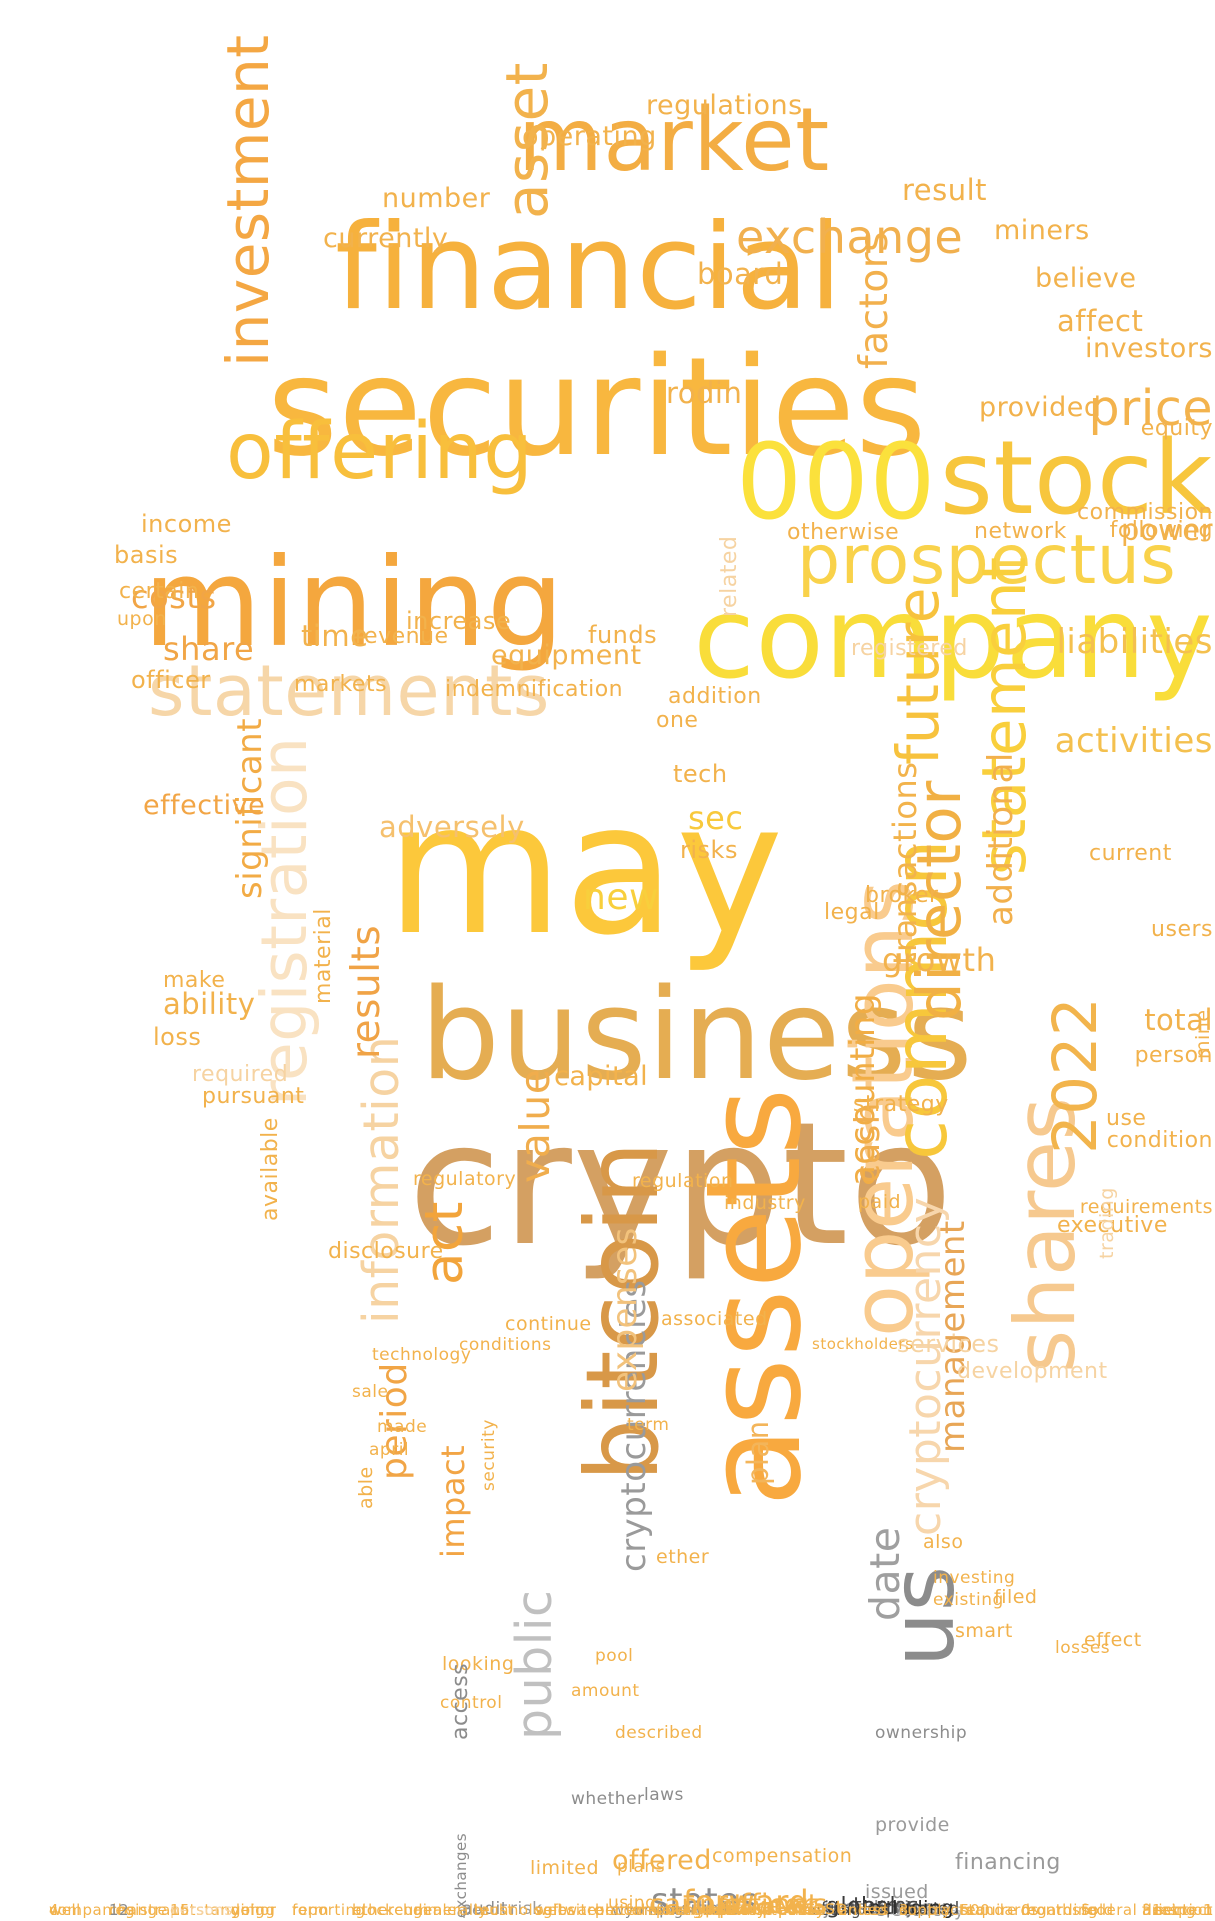  I want to click on word-change: change, so click(138, 1910).